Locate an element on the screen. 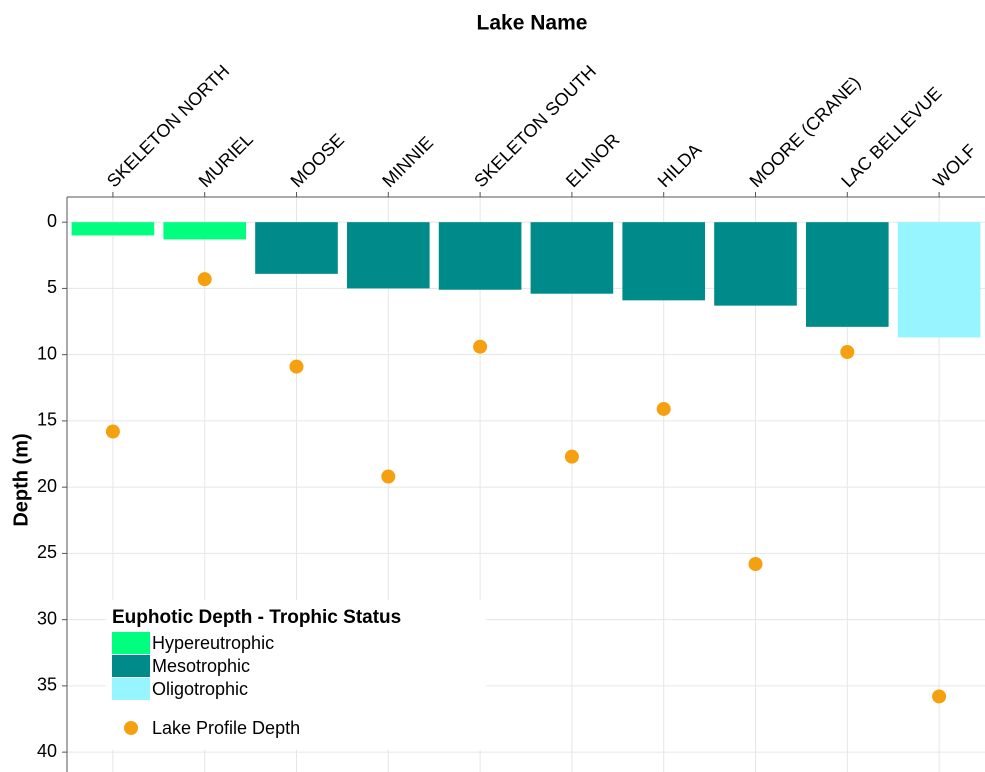 The image size is (985, 772). x-tick-label: HILDA is located at coordinates (680, 166).